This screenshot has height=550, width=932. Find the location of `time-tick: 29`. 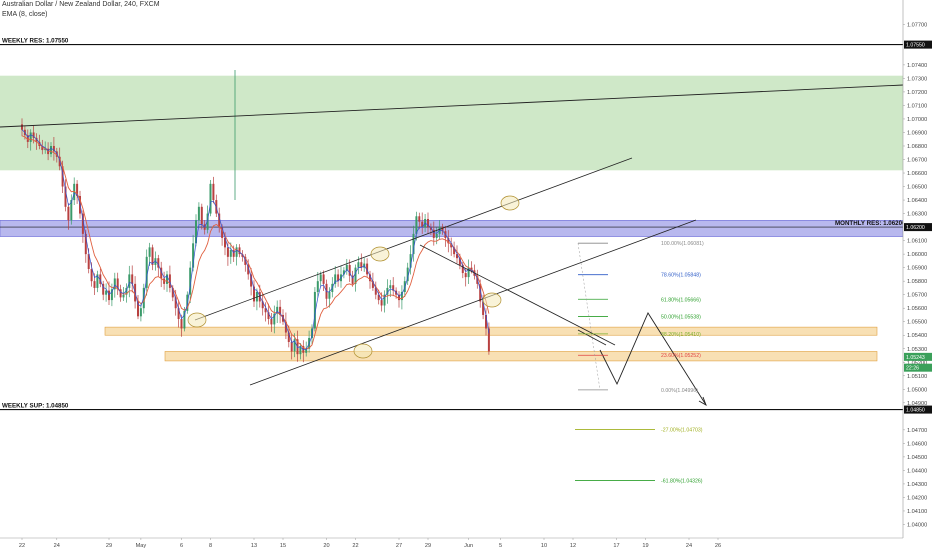

time-tick: 29 is located at coordinates (109, 546).